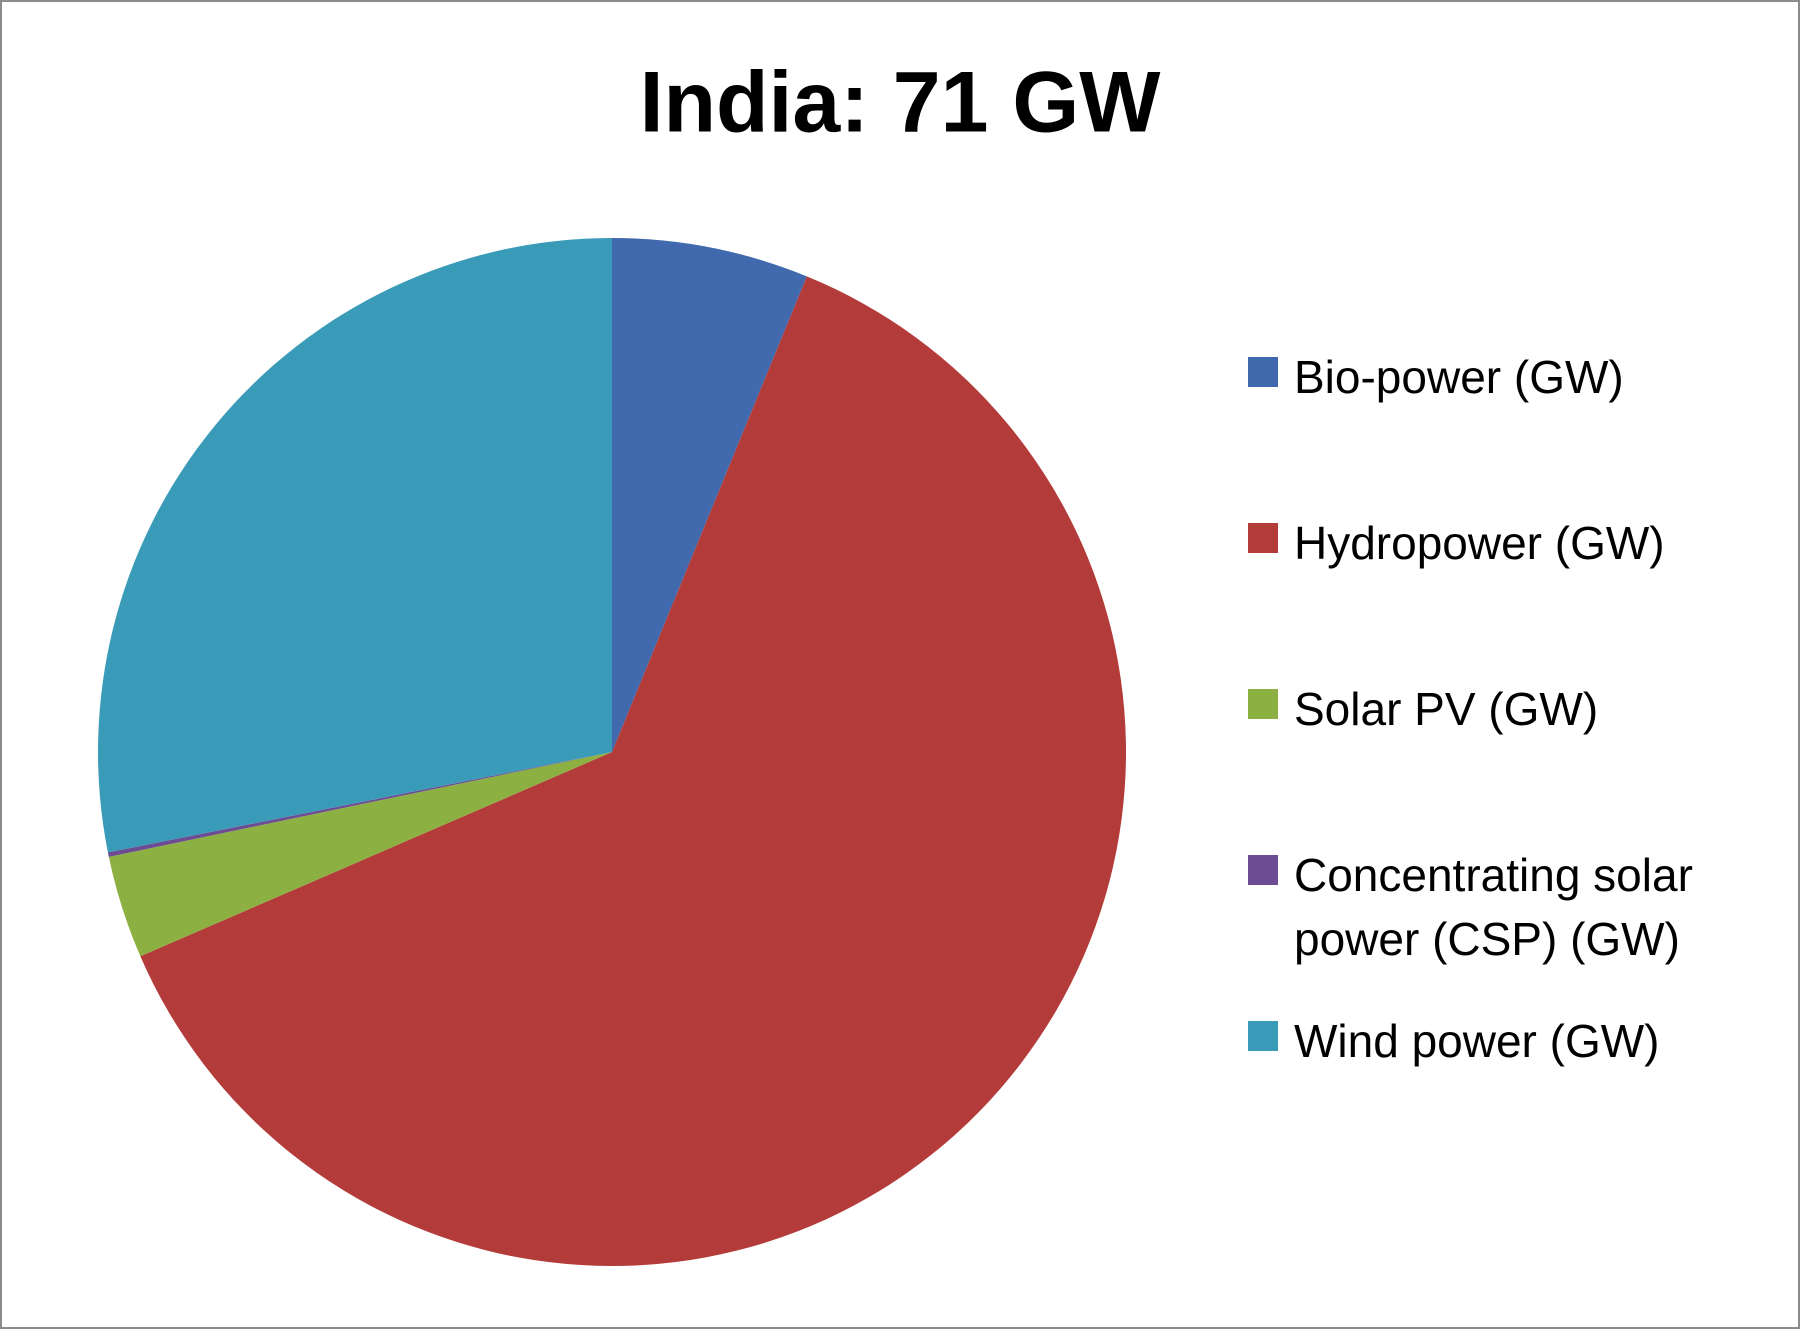 The width and height of the screenshot is (1800, 1329). What do you see at coordinates (1479, 543) in the screenshot?
I see `legend-label: Hydropower (GW)` at bounding box center [1479, 543].